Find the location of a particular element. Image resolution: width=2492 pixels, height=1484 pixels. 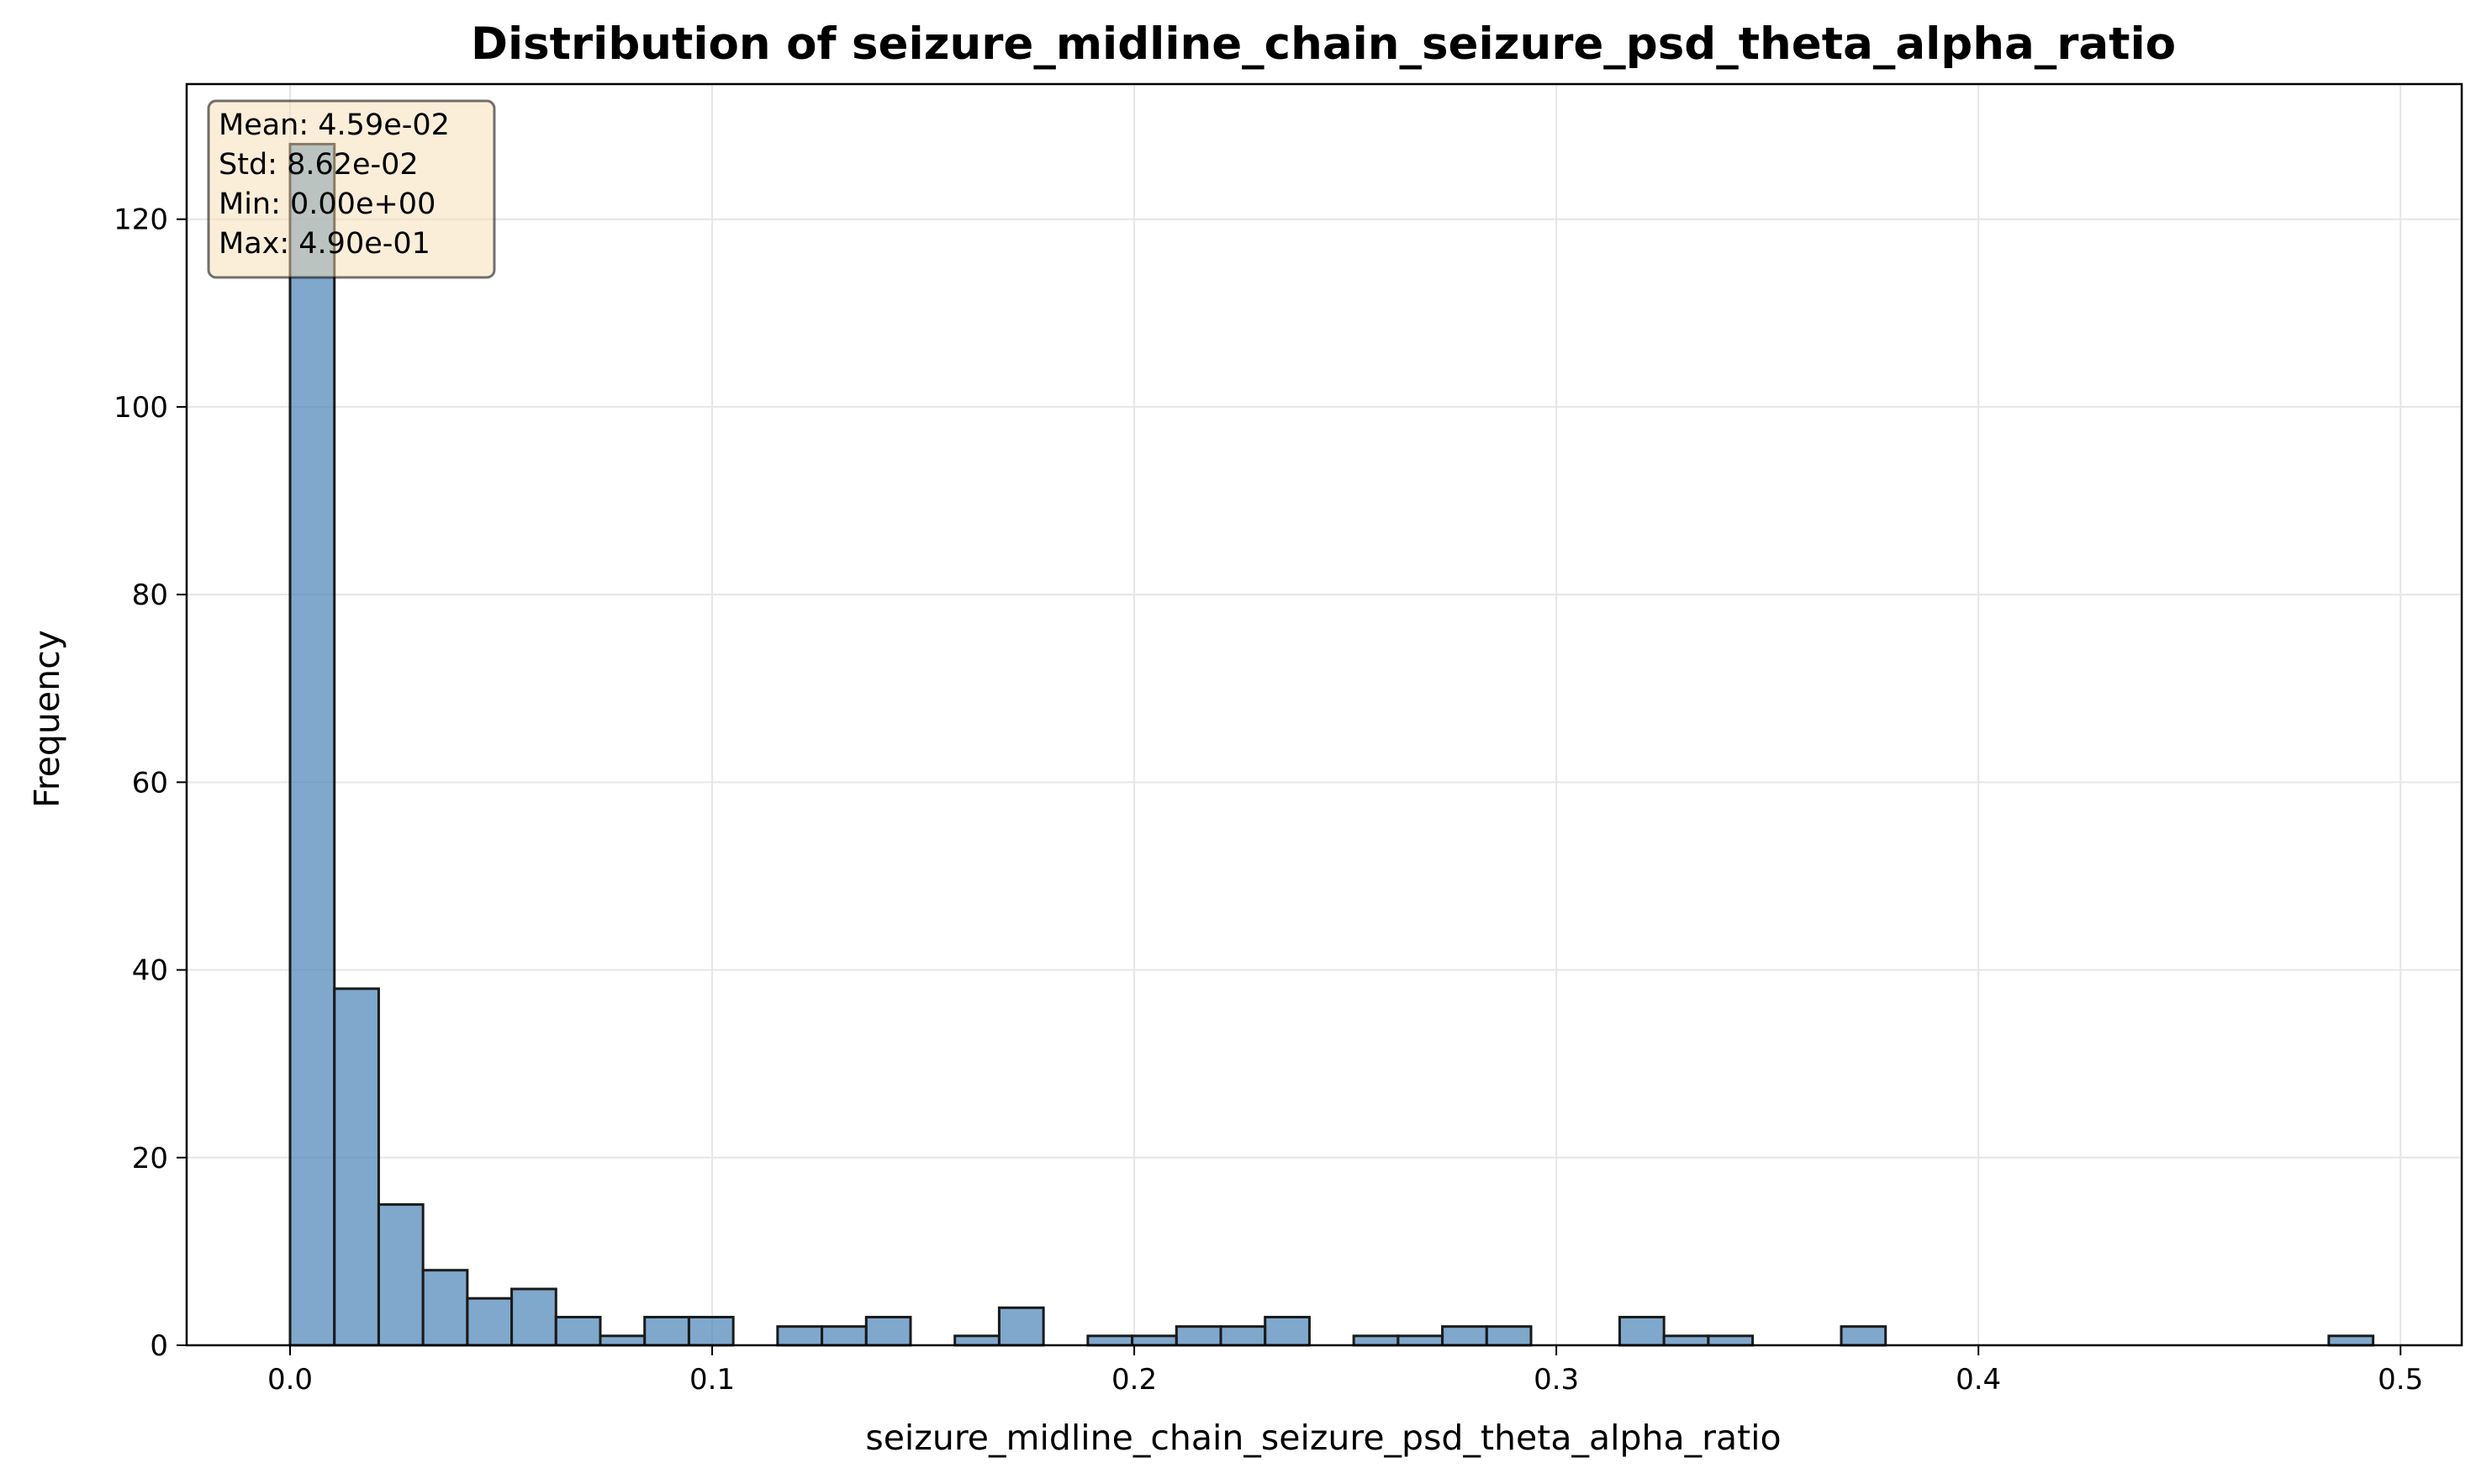

y-axis-label: Frequency is located at coordinates (47, 719).